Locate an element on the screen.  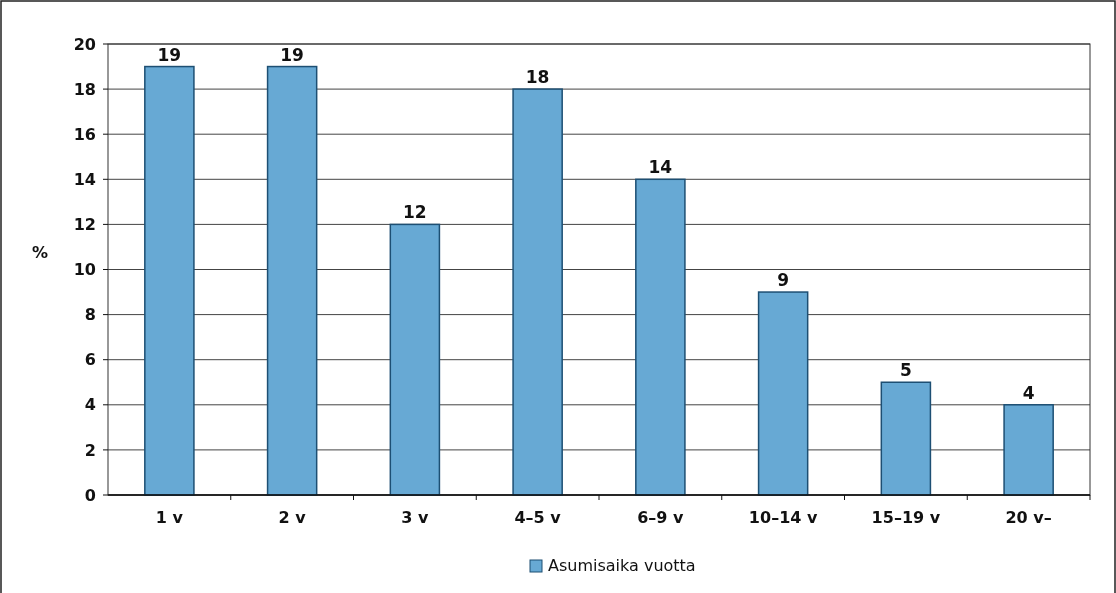
data-label: 5 is located at coordinates (905, 370).